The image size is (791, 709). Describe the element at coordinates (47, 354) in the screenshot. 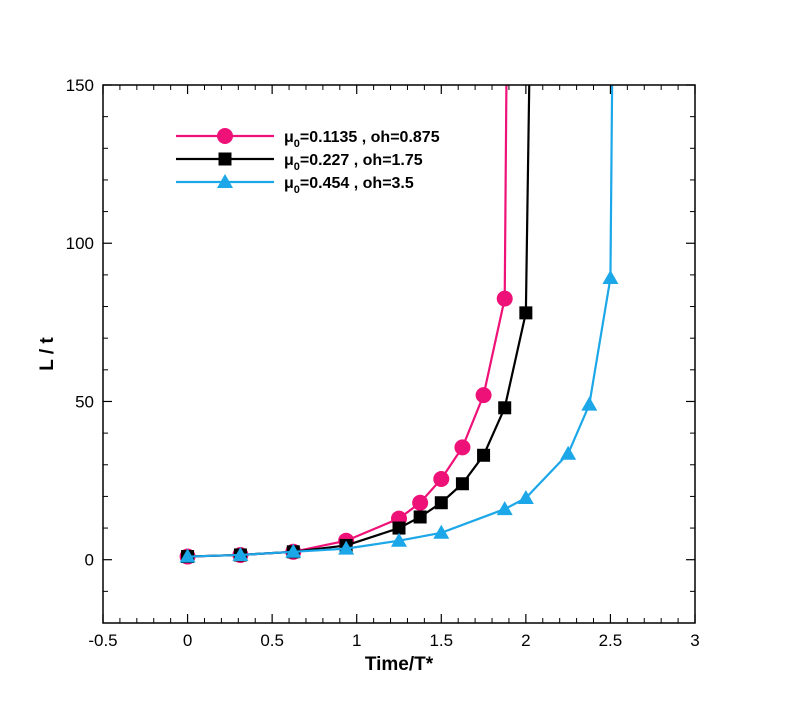

I see `y-axis-title: L / t` at that location.